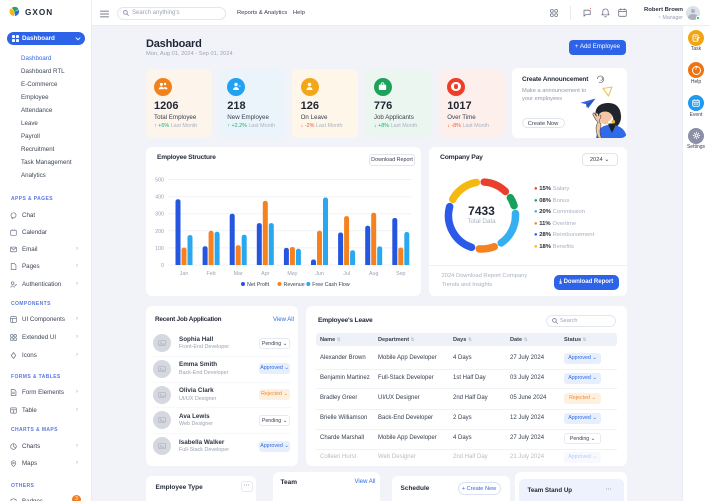 The height and width of the screenshot is (501, 710). What do you see at coordinates (319, 274) in the screenshot?
I see `svg-text: Jun` at bounding box center [319, 274].